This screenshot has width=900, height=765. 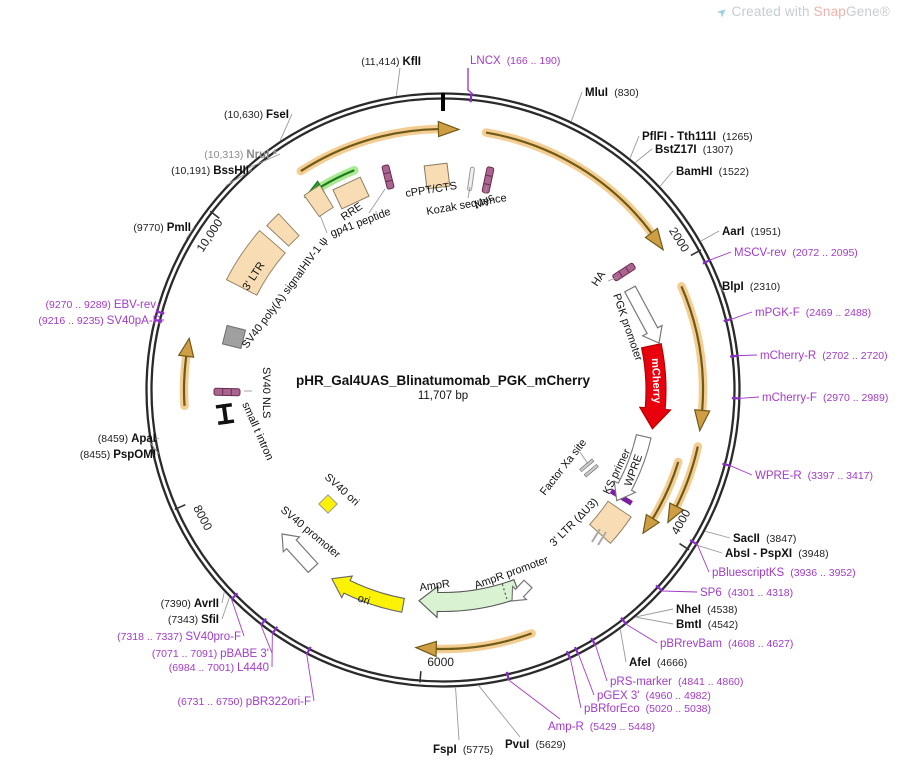 I want to click on ampr-arrow, so click(x=470, y=598).